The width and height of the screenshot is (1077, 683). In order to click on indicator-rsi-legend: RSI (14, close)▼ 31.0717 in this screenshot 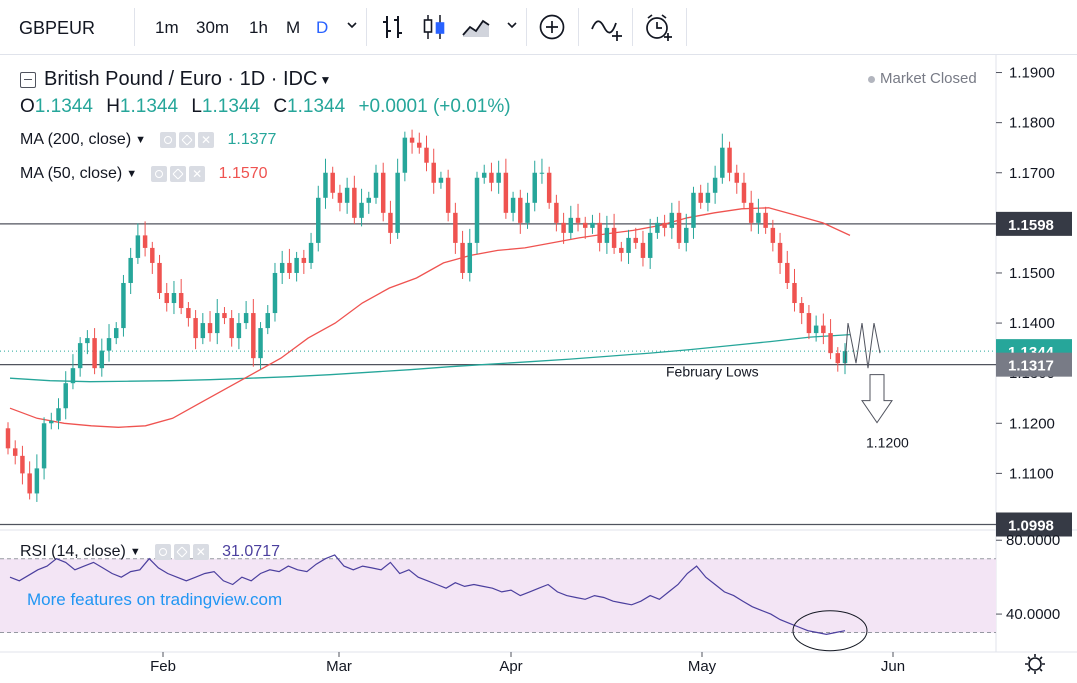, I will do `click(150, 552)`.